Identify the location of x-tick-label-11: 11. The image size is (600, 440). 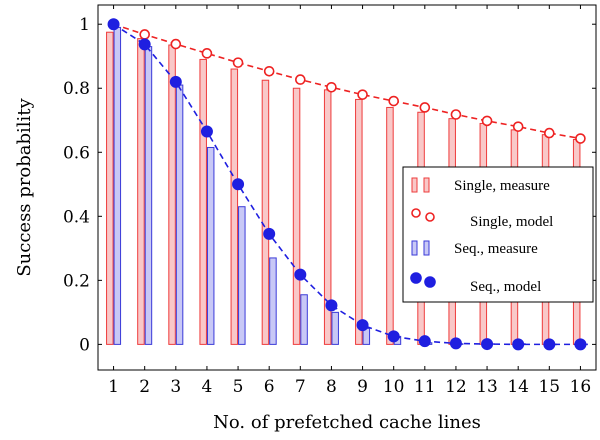
(425, 387).